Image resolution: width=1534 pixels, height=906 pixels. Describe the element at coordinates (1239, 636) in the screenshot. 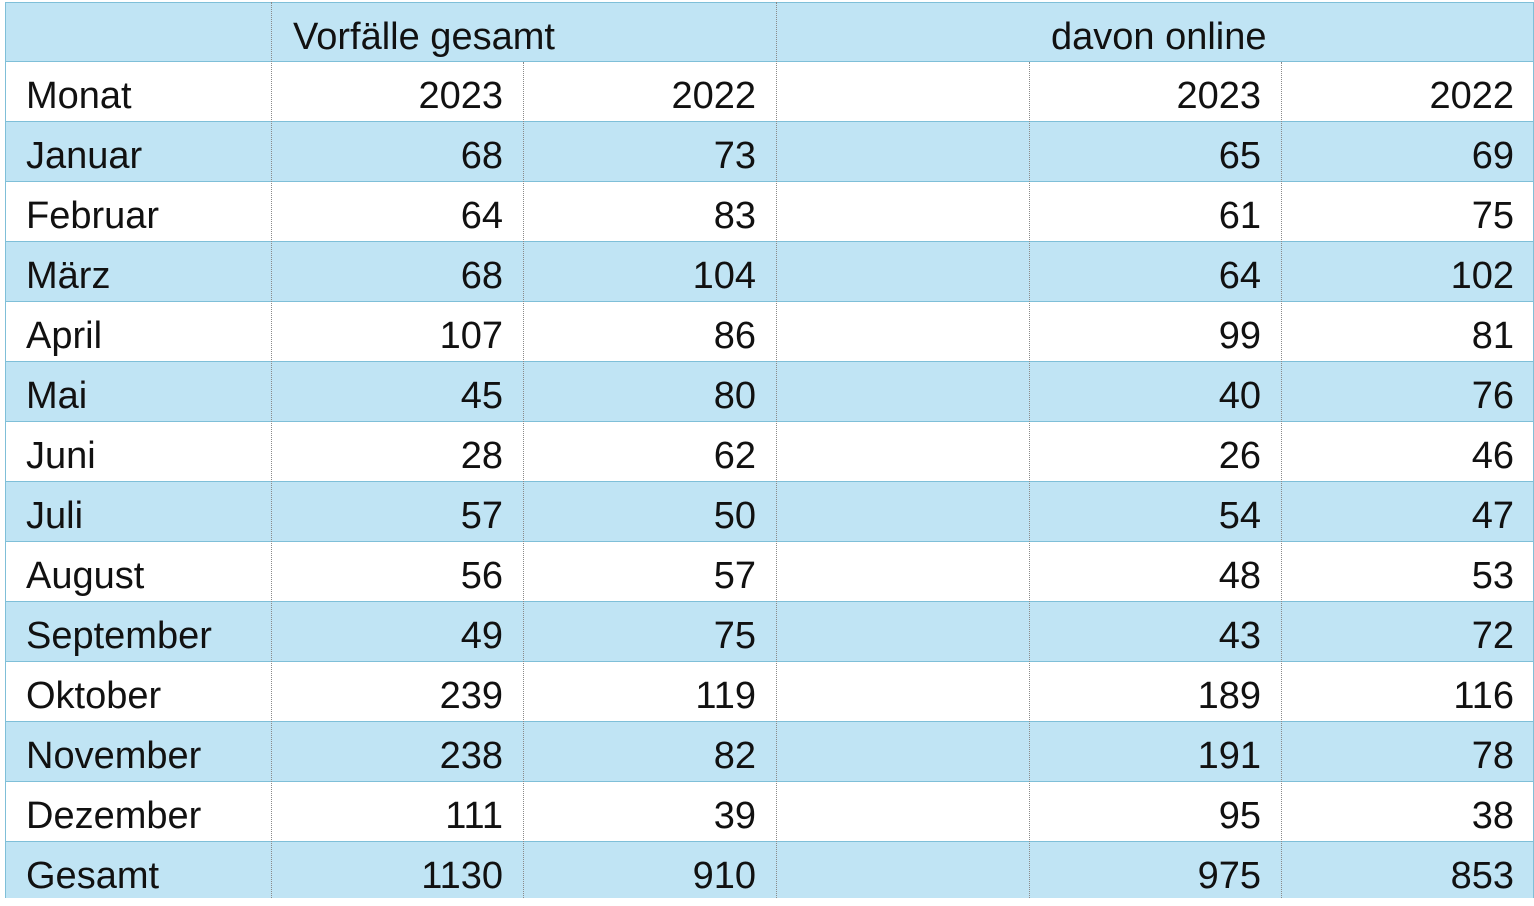

I see `online-2023-cell: 43` at that location.